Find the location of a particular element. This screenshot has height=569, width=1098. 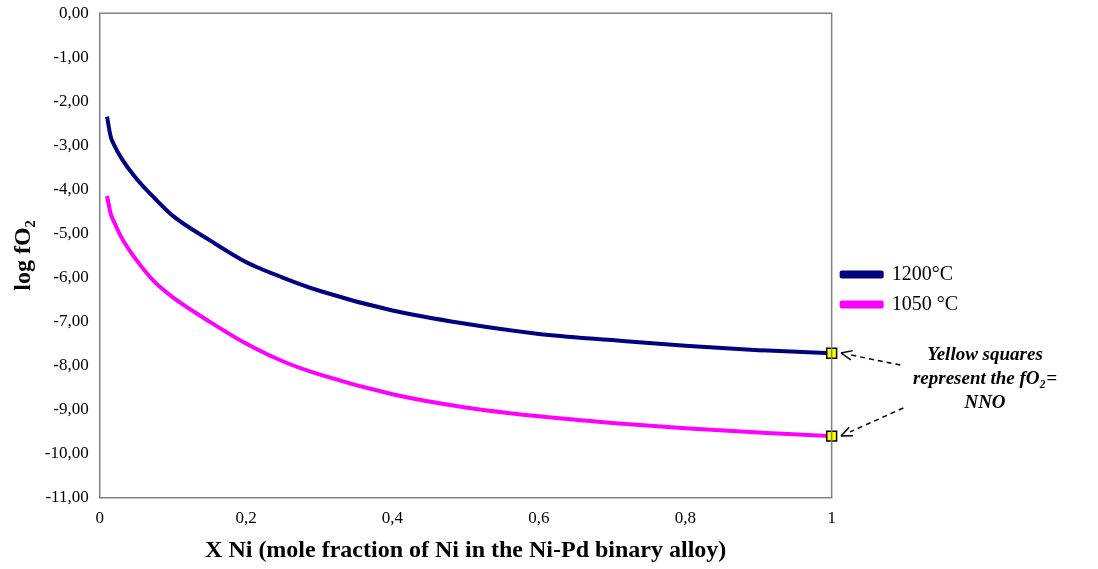

y-tick-label: -8,00 is located at coordinates (71, 365).